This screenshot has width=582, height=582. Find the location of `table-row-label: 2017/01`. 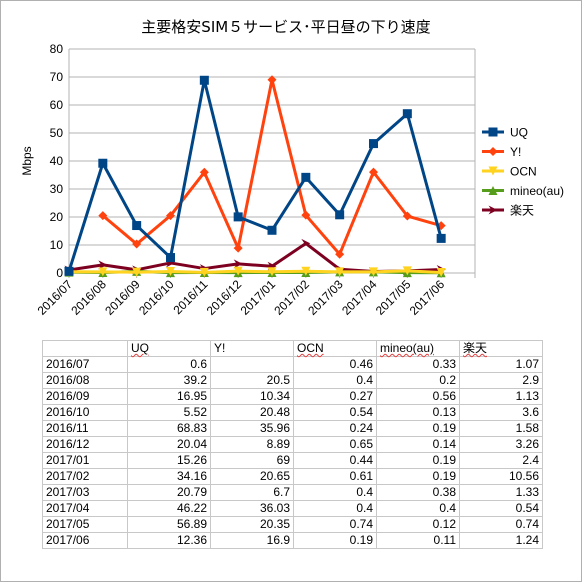

table-row-label: 2017/01 is located at coordinates (85, 460).